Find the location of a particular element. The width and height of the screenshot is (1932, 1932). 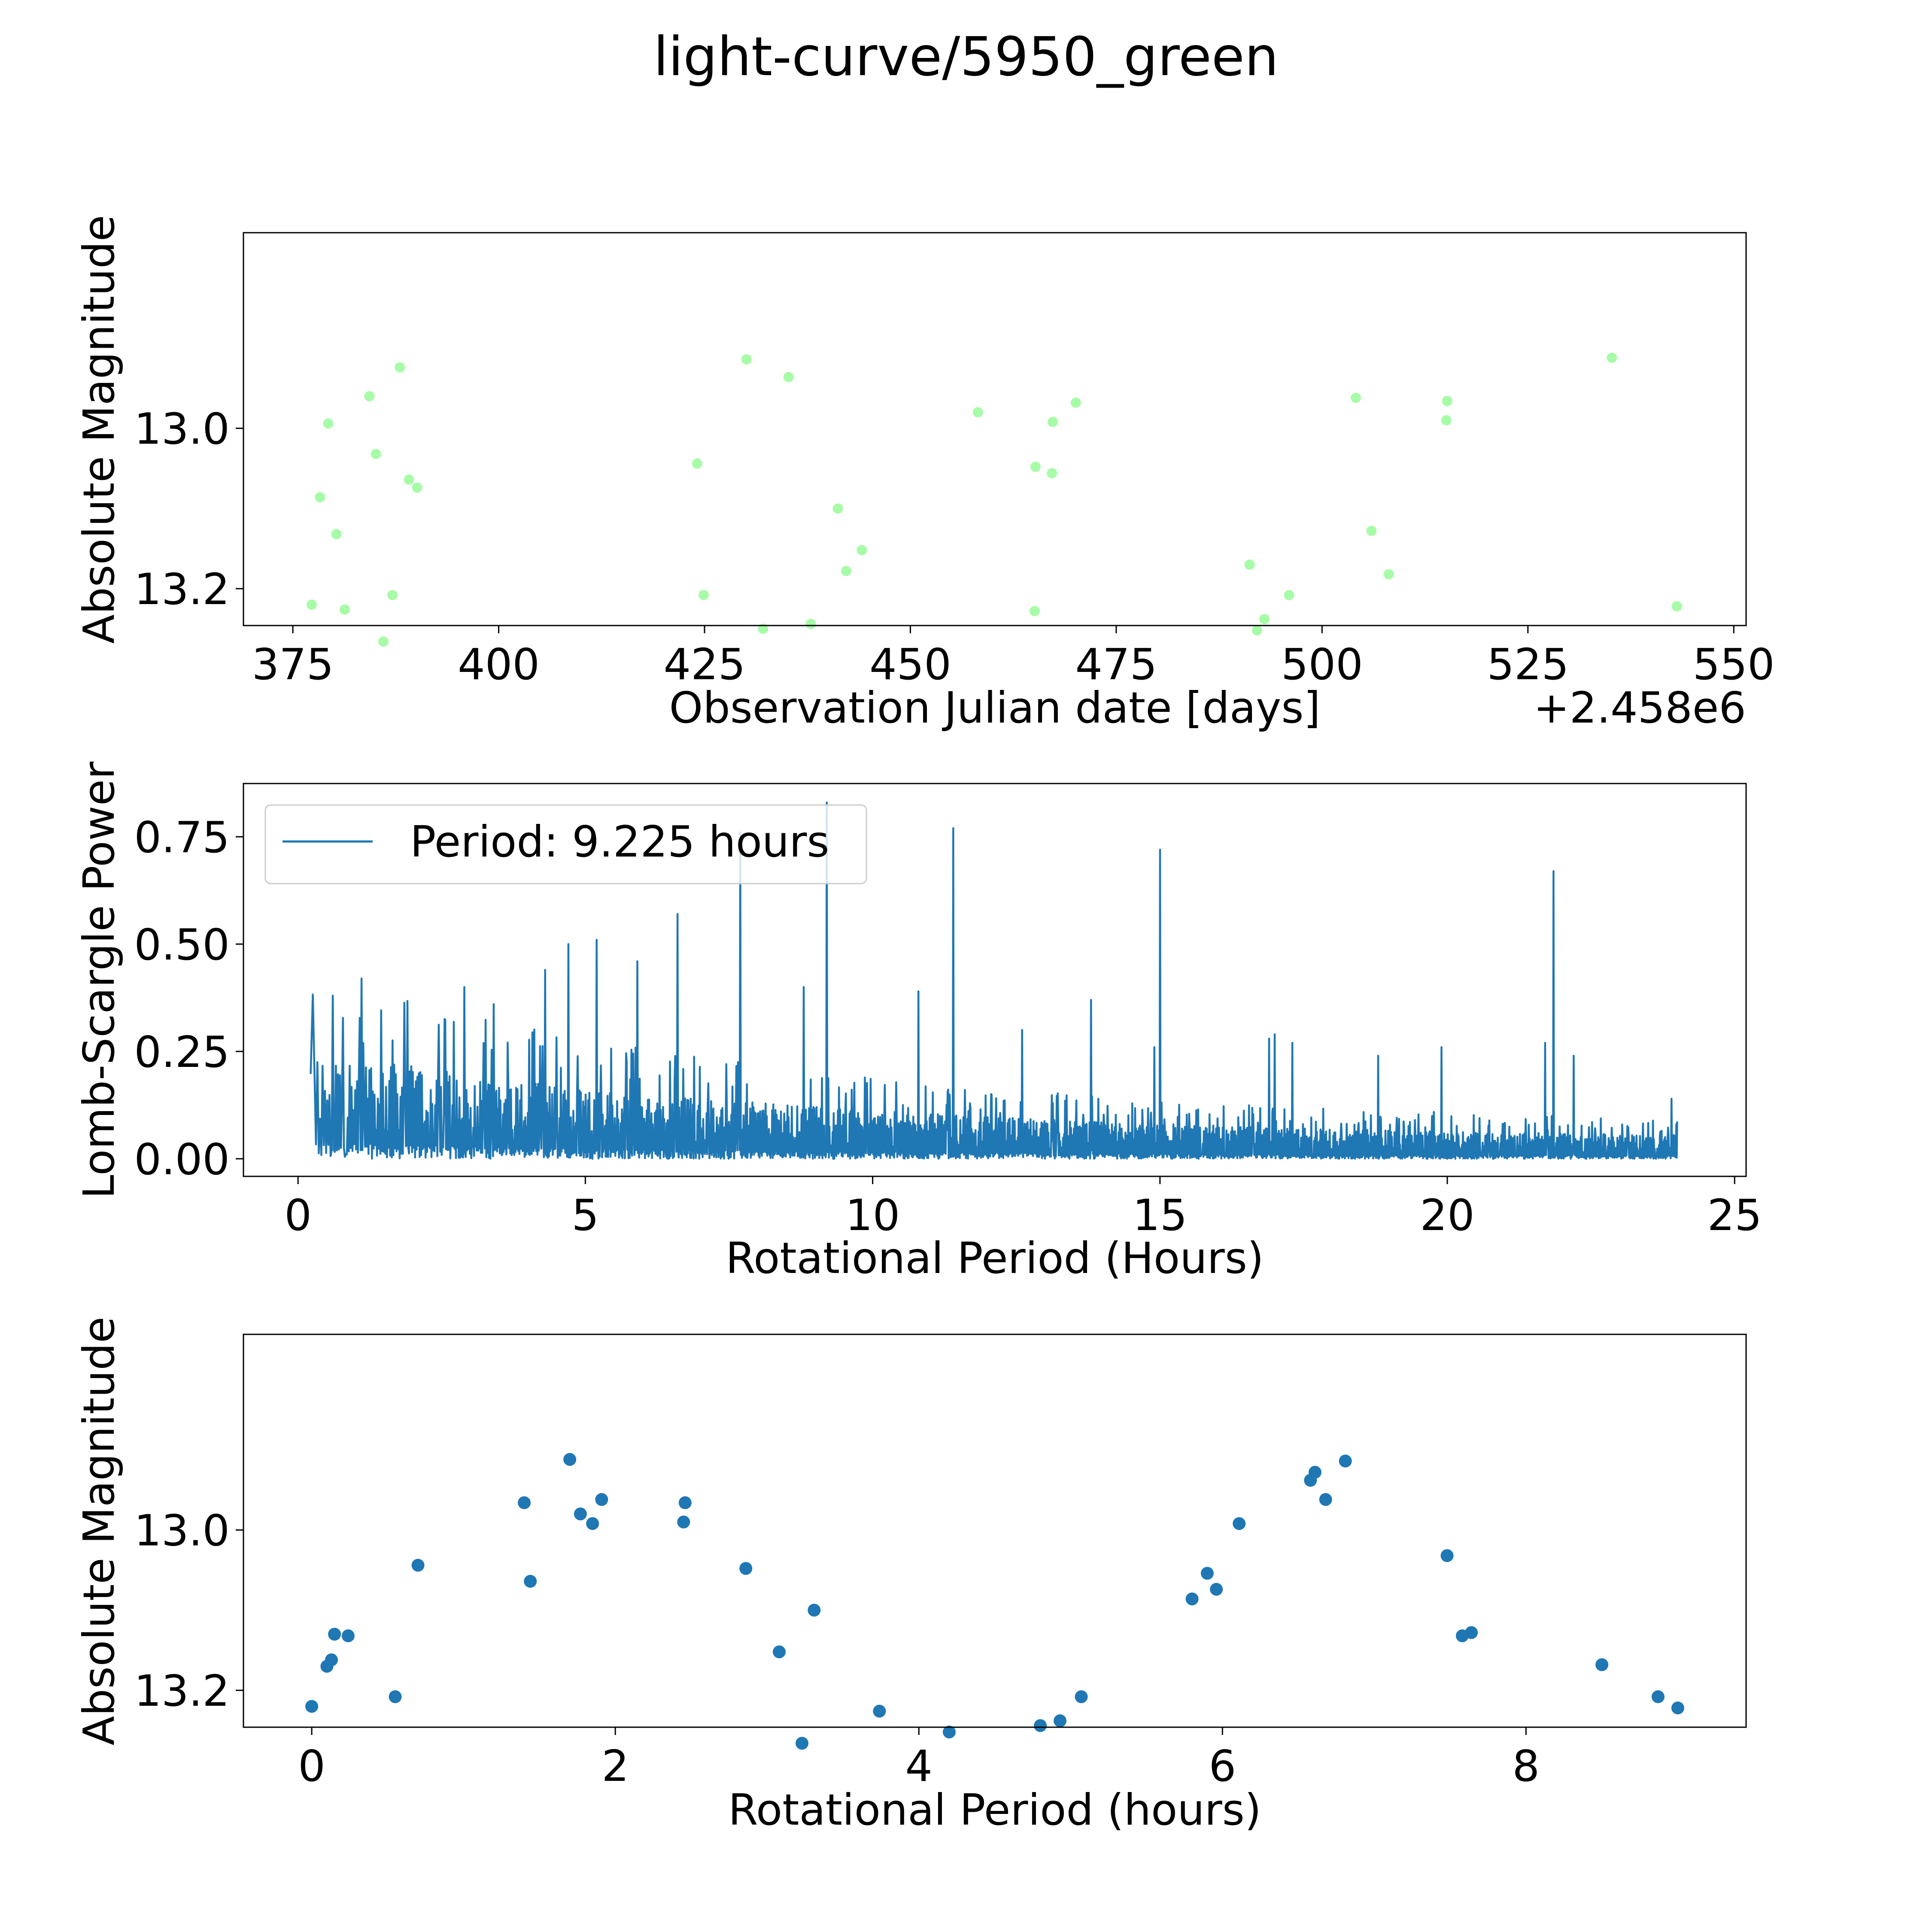

x-tick-label: 5 is located at coordinates (585, 1215).